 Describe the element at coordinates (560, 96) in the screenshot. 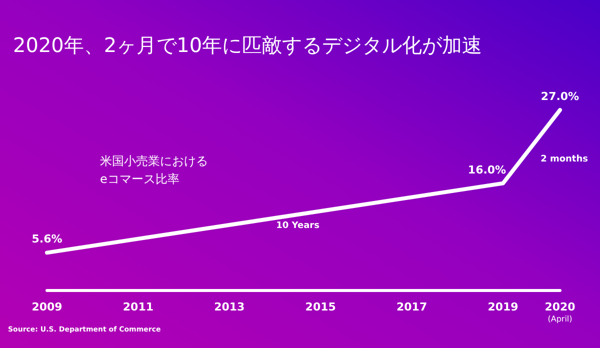

I see `data-label: 27.0%` at that location.